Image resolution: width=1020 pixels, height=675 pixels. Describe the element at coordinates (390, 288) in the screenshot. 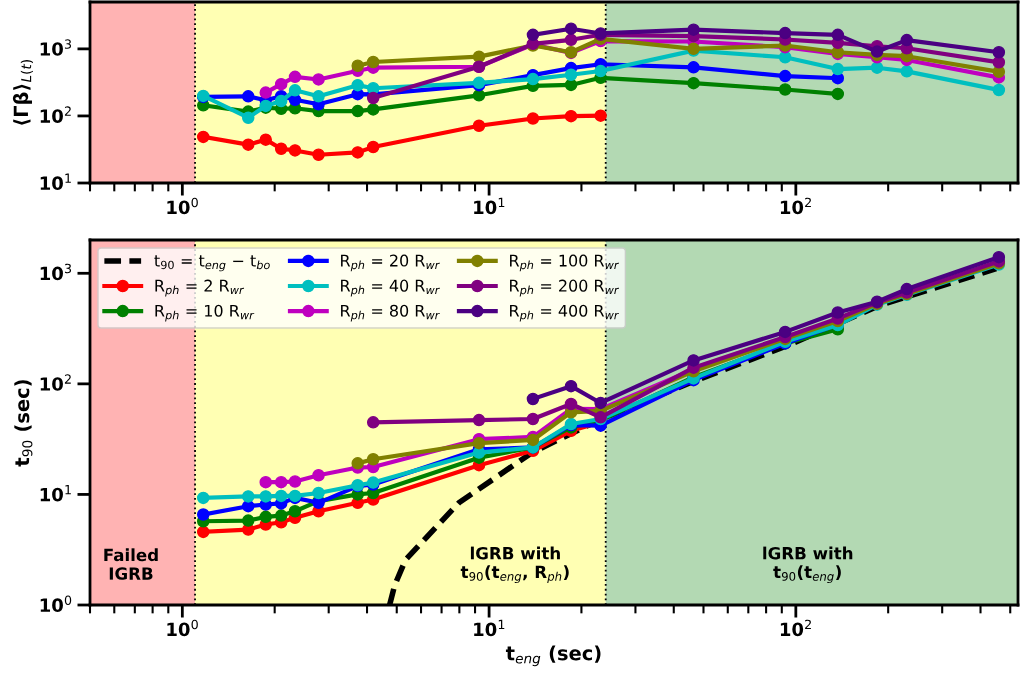

I see `legend-label: R$_{ph}$ = 40 R$_{wr}$` at that location.